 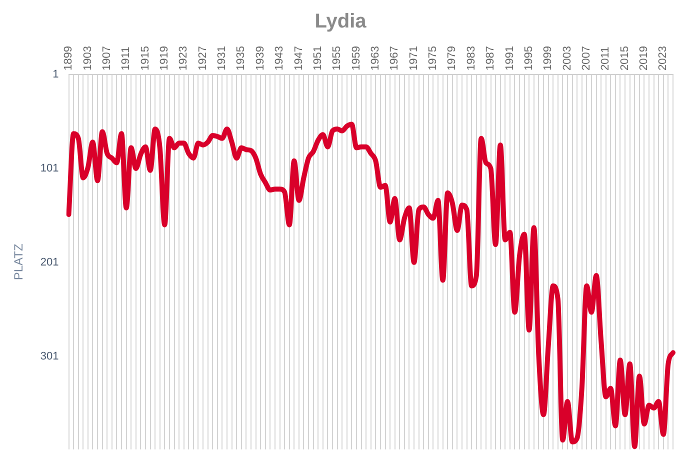 I want to click on x-tick-label: 2011, so click(x=606, y=58).